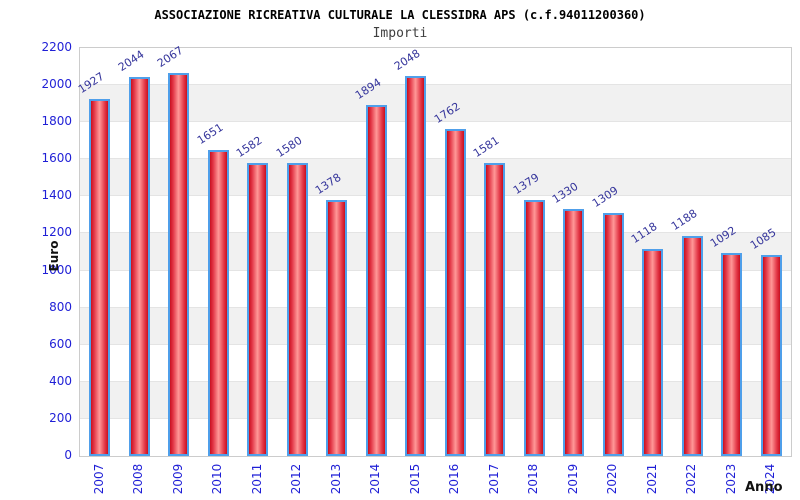 This screenshot has width=800, height=500. I want to click on bar-2015, so click(416, 266).